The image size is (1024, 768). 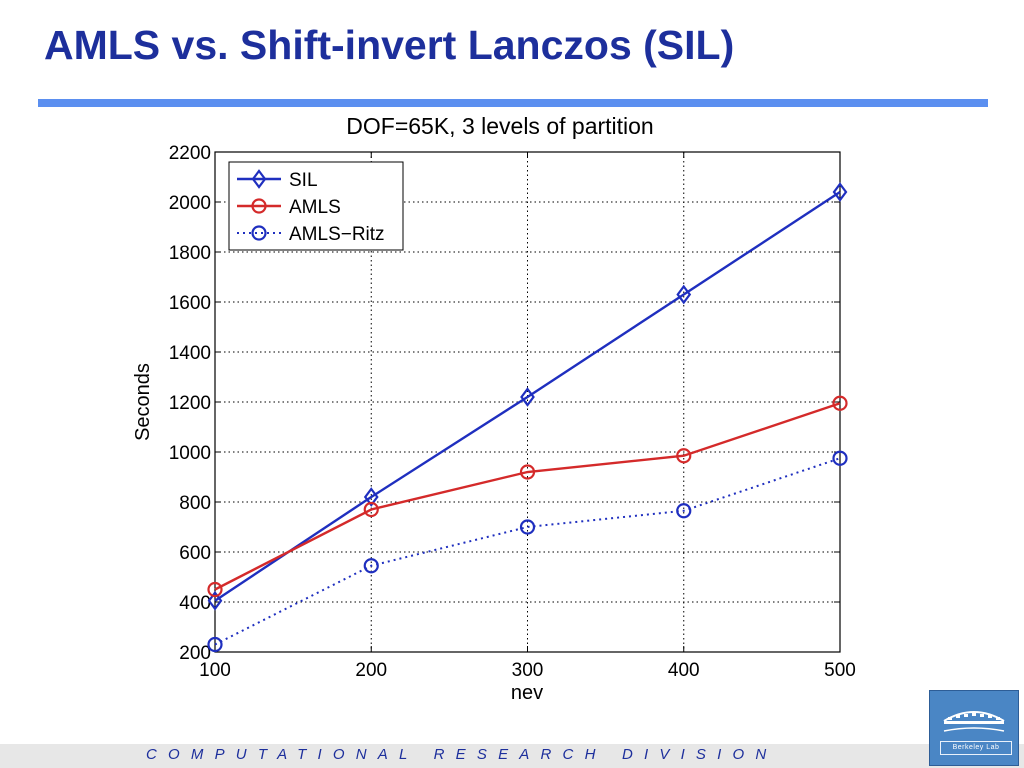 I want to click on y-tick-label: 1400, so click(x=190, y=353).